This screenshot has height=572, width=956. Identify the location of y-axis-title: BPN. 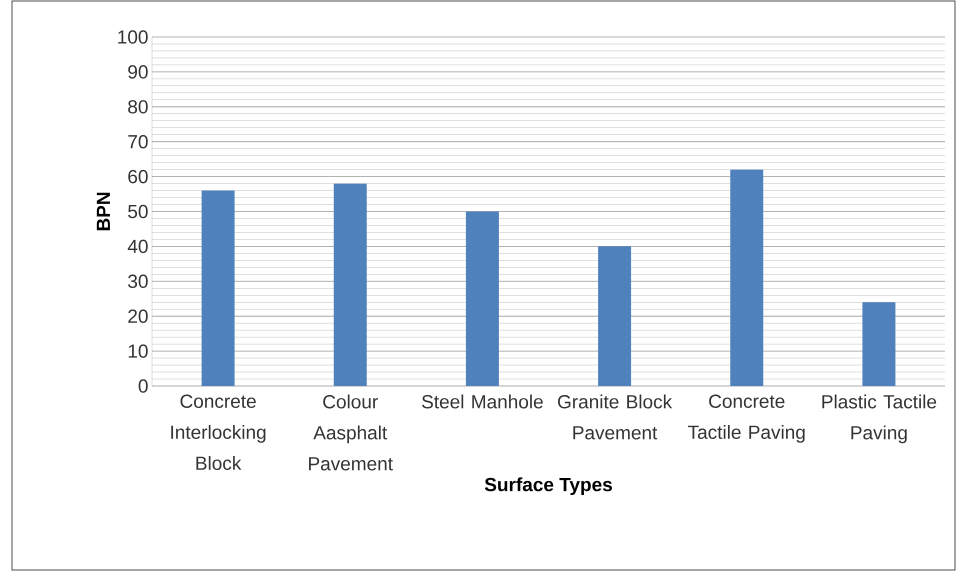
(103, 211).